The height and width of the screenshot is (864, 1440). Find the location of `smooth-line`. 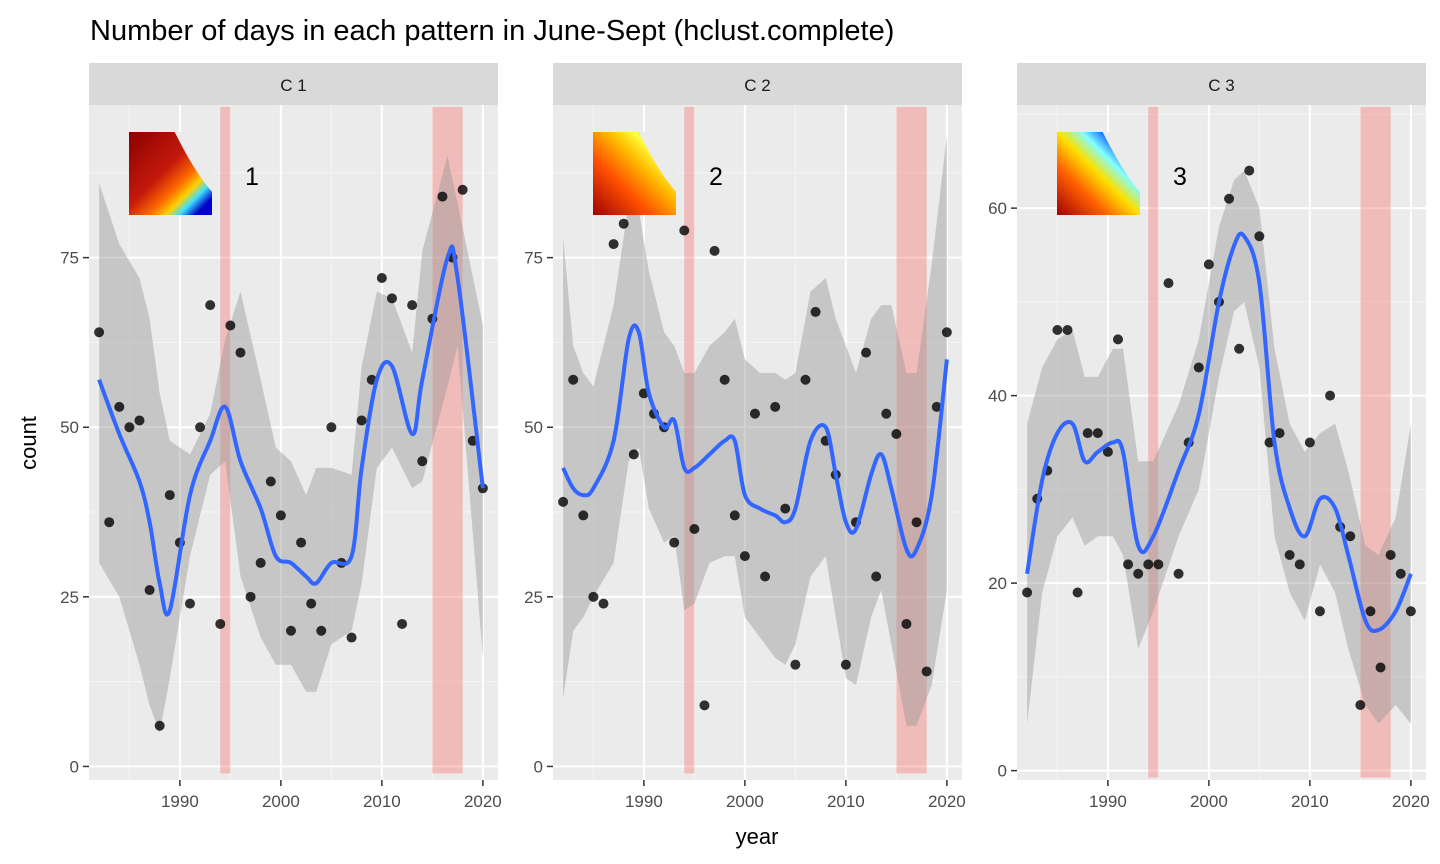

smooth-line is located at coordinates (1219, 432).